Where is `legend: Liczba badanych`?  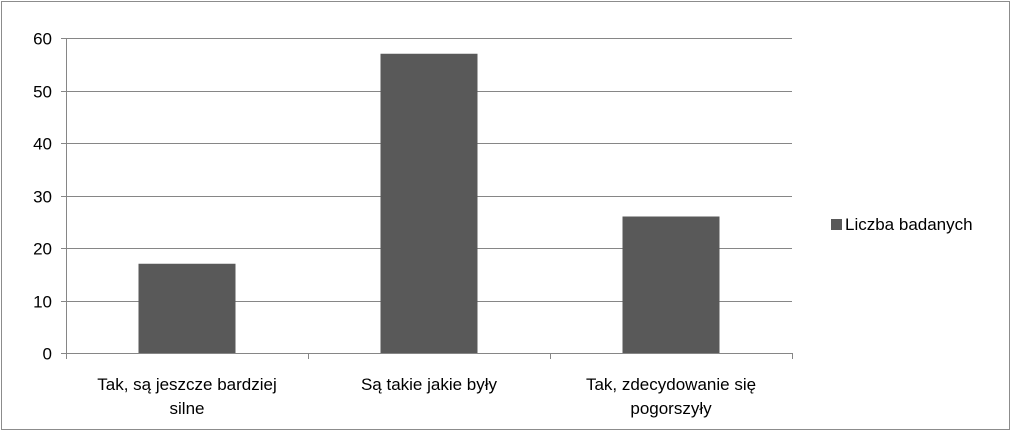
legend: Liczba badanych is located at coordinates (902, 224).